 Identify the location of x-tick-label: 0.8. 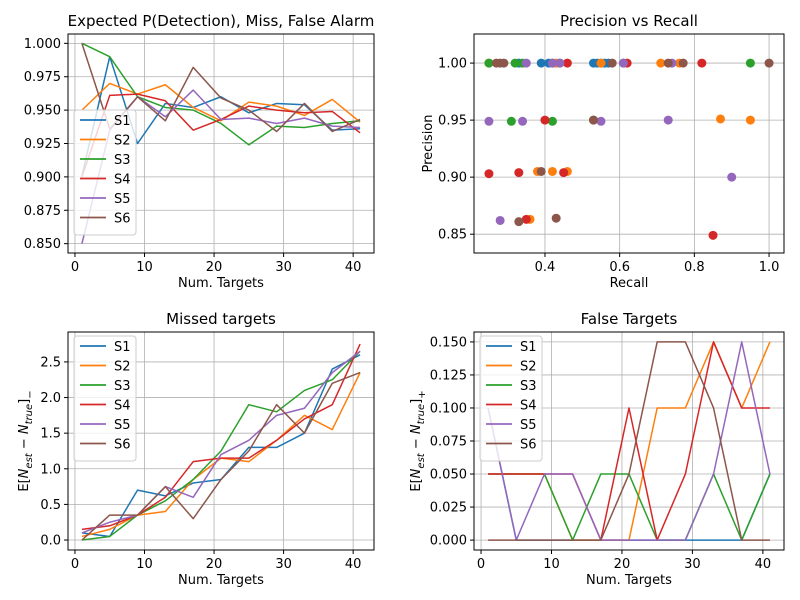
(694, 267).